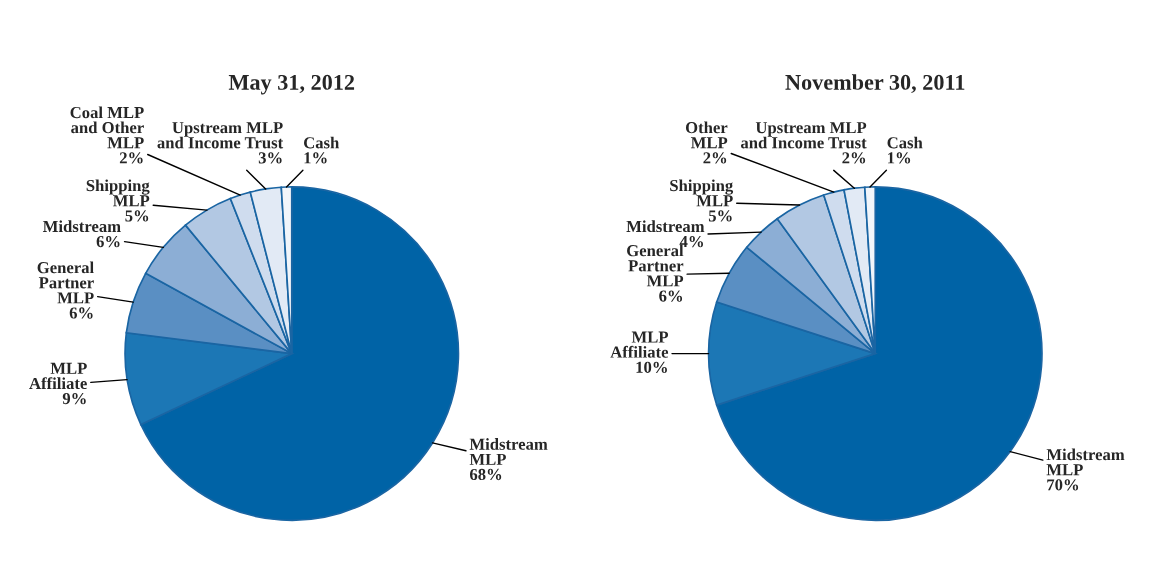  Describe the element at coordinates (651, 367) in the screenshot. I see `data-label: 10%` at that location.